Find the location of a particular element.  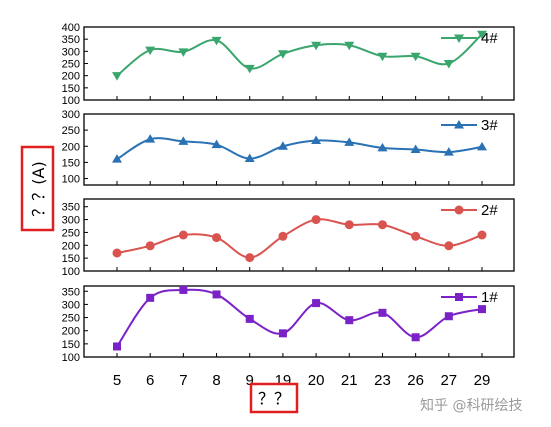

x-tick-label: 9 is located at coordinates (250, 380).